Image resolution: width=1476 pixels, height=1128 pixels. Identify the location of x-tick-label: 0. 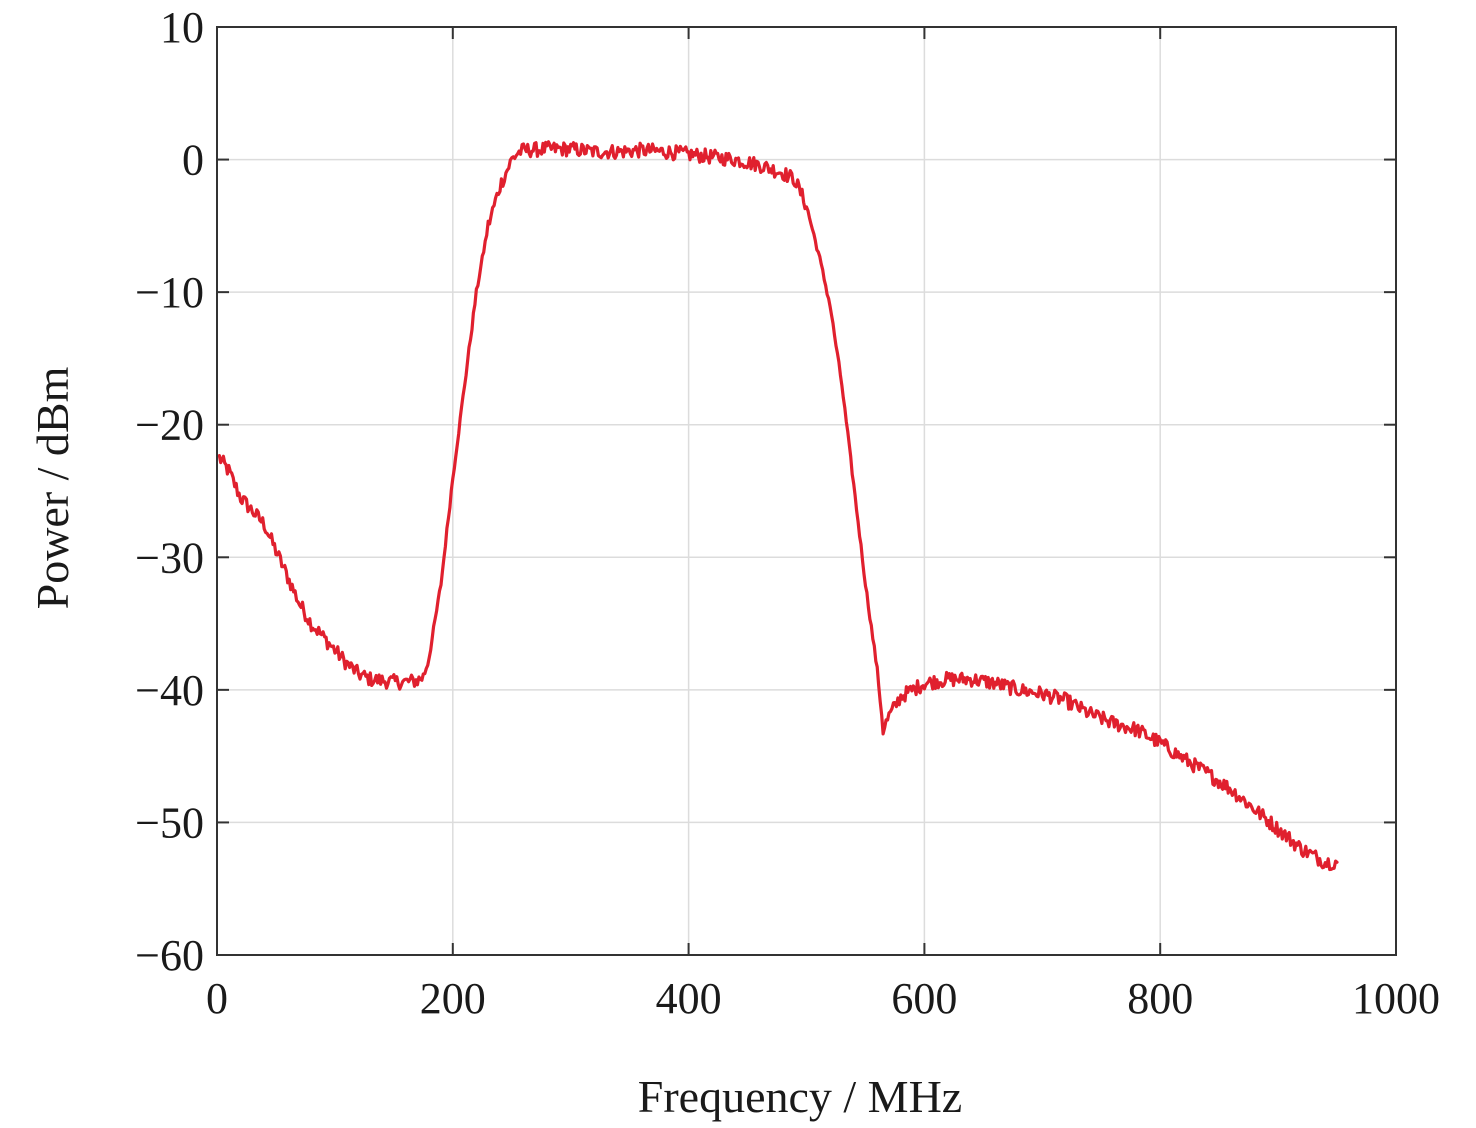
(217, 998).